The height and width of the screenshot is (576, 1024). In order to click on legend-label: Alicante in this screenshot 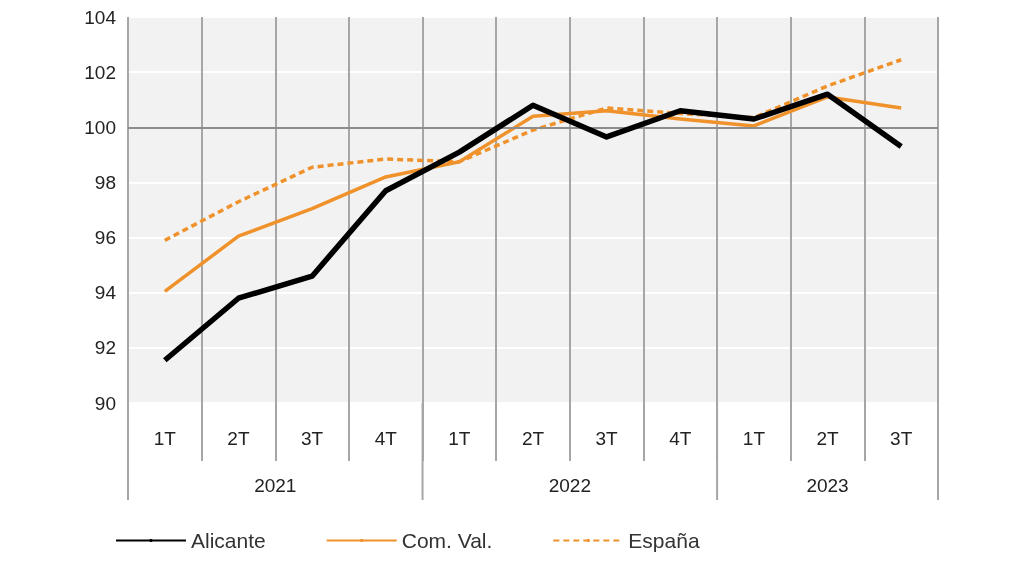, I will do `click(228, 540)`.